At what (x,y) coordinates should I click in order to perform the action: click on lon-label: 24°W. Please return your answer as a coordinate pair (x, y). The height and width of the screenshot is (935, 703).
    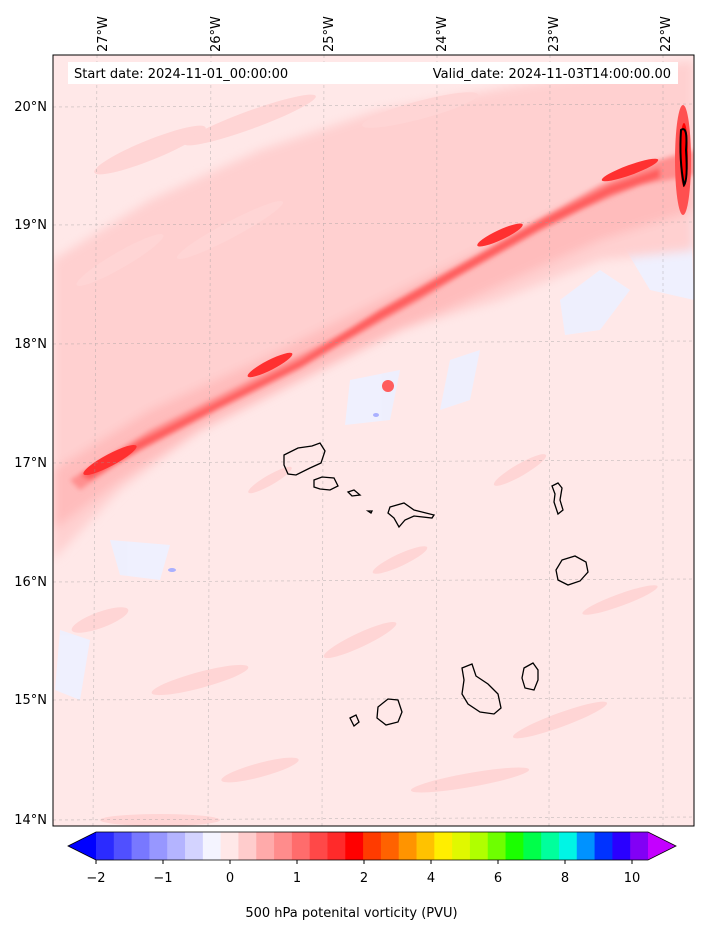
    Looking at the image, I should click on (442, 34).